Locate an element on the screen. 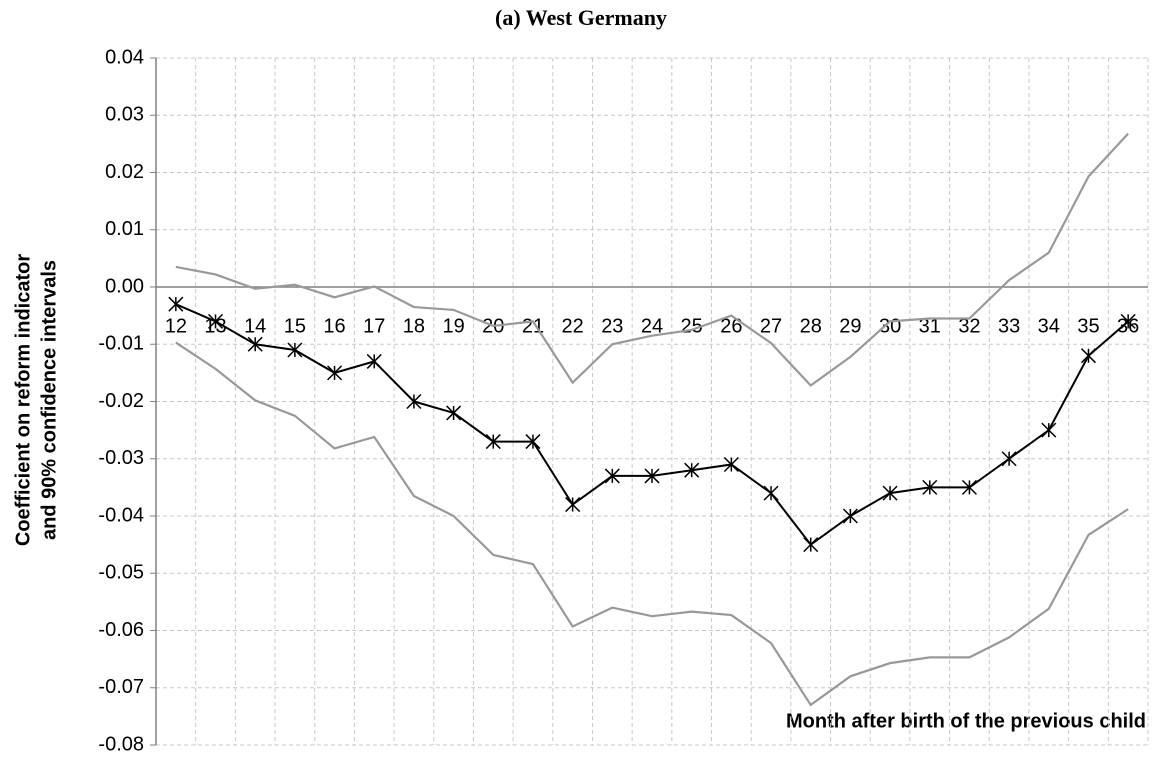 The height and width of the screenshot is (758, 1163). y-tick-label: -0.08 is located at coordinates (121, 744).